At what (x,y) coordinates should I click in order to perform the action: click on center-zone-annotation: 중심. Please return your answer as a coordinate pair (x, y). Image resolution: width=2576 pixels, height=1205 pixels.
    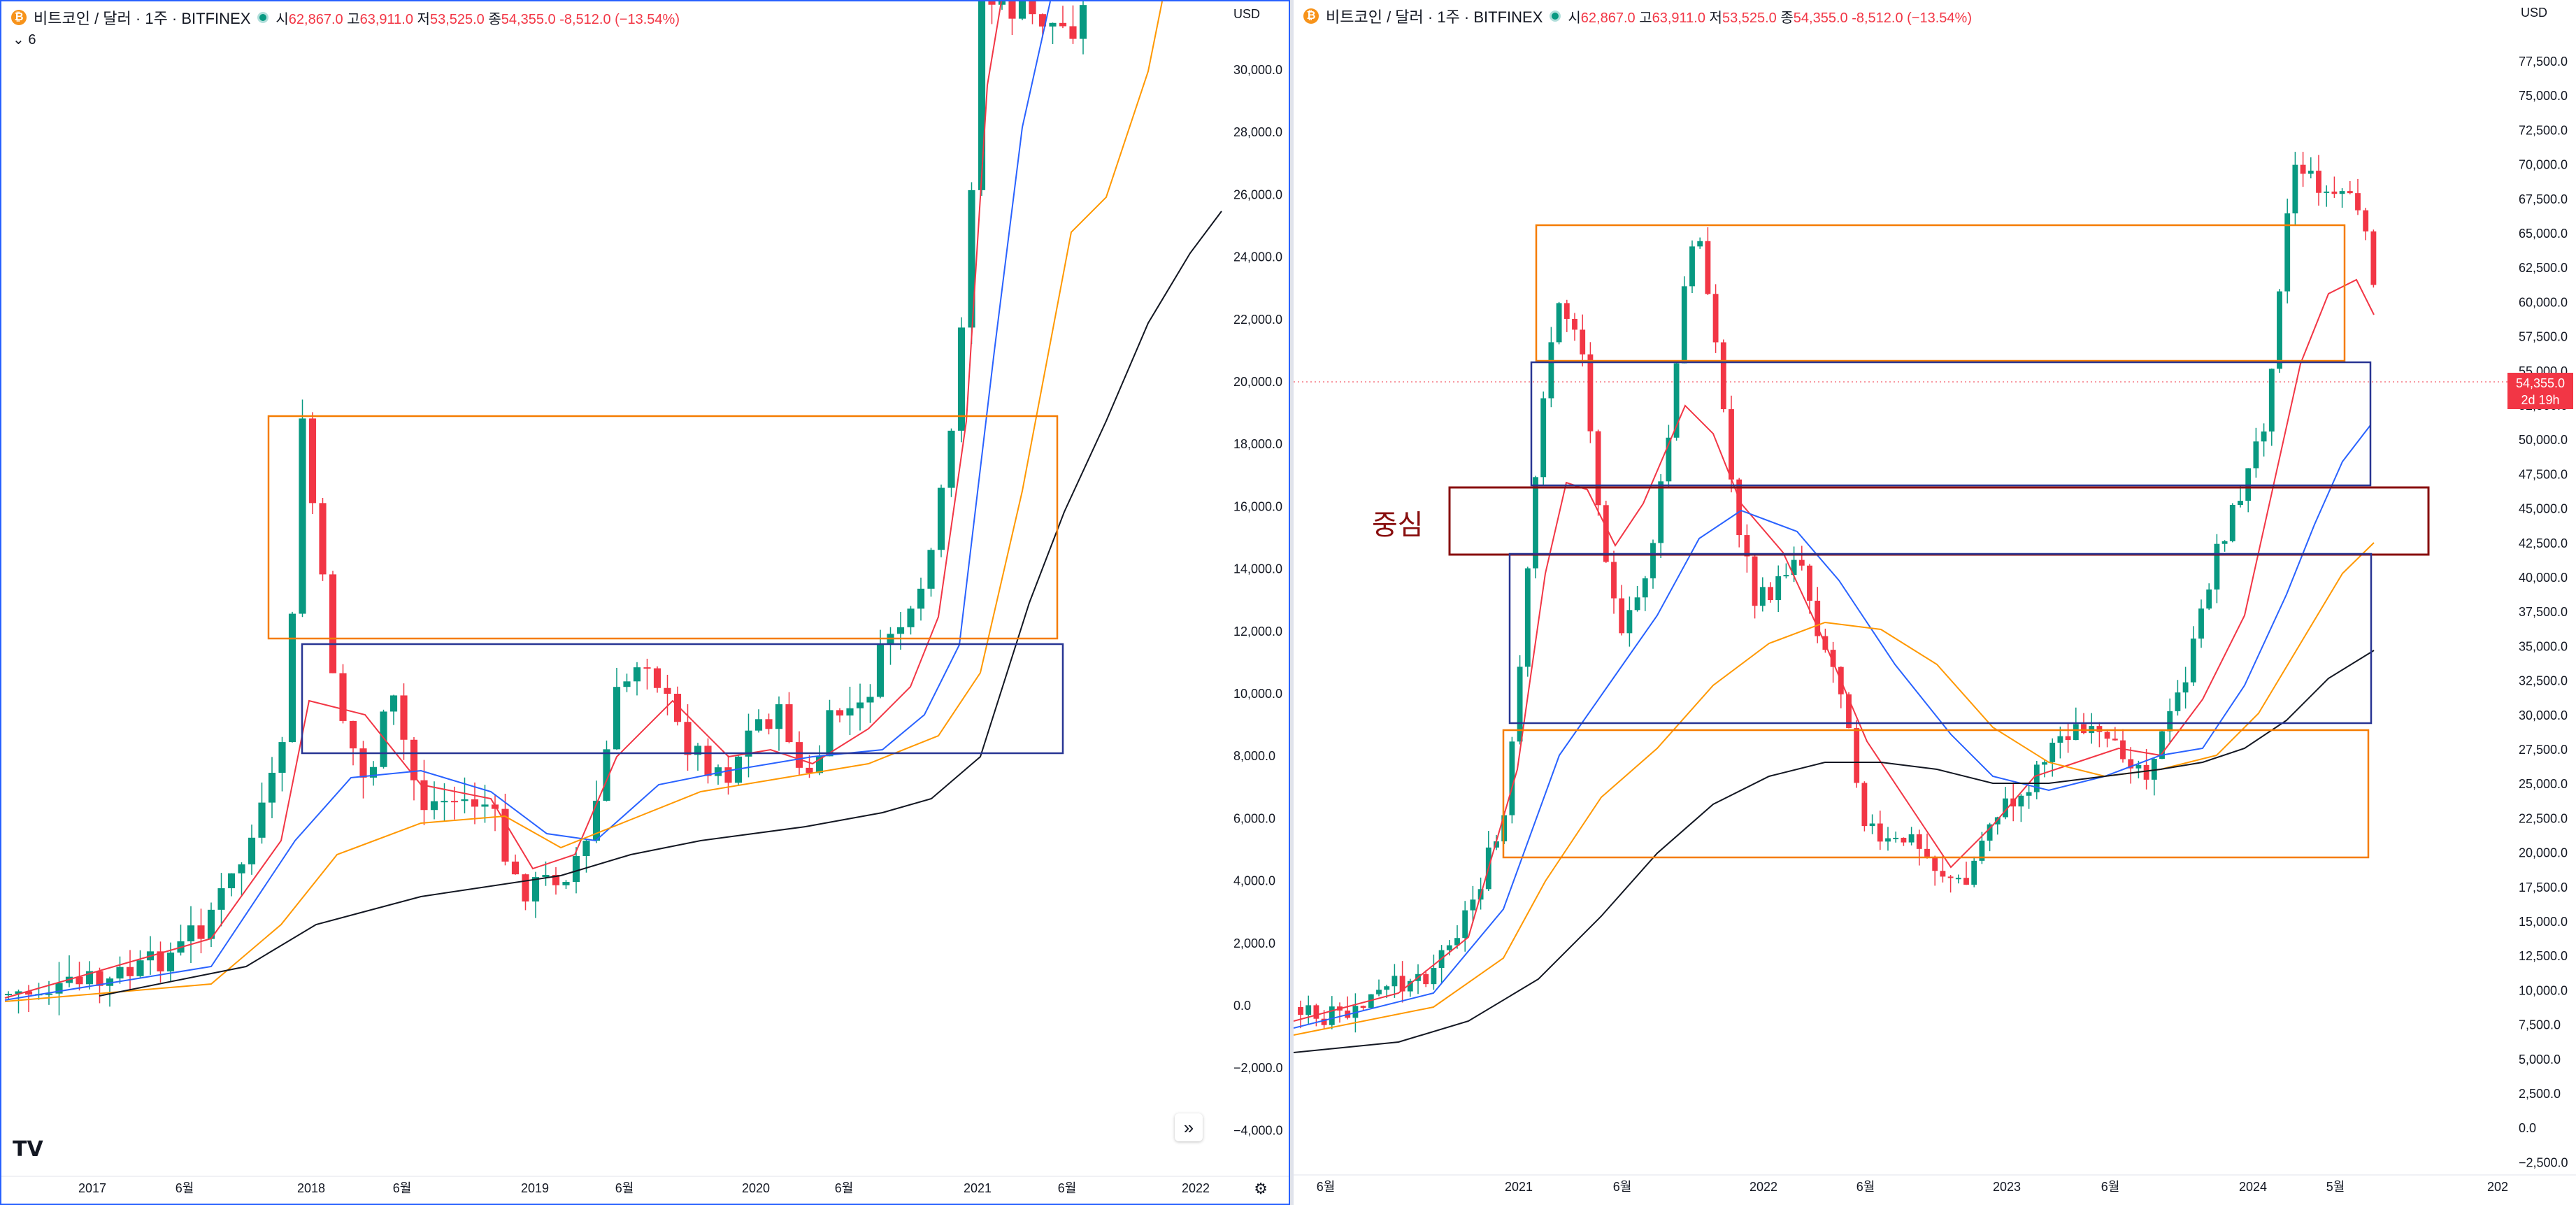
    Looking at the image, I should click on (1398, 525).